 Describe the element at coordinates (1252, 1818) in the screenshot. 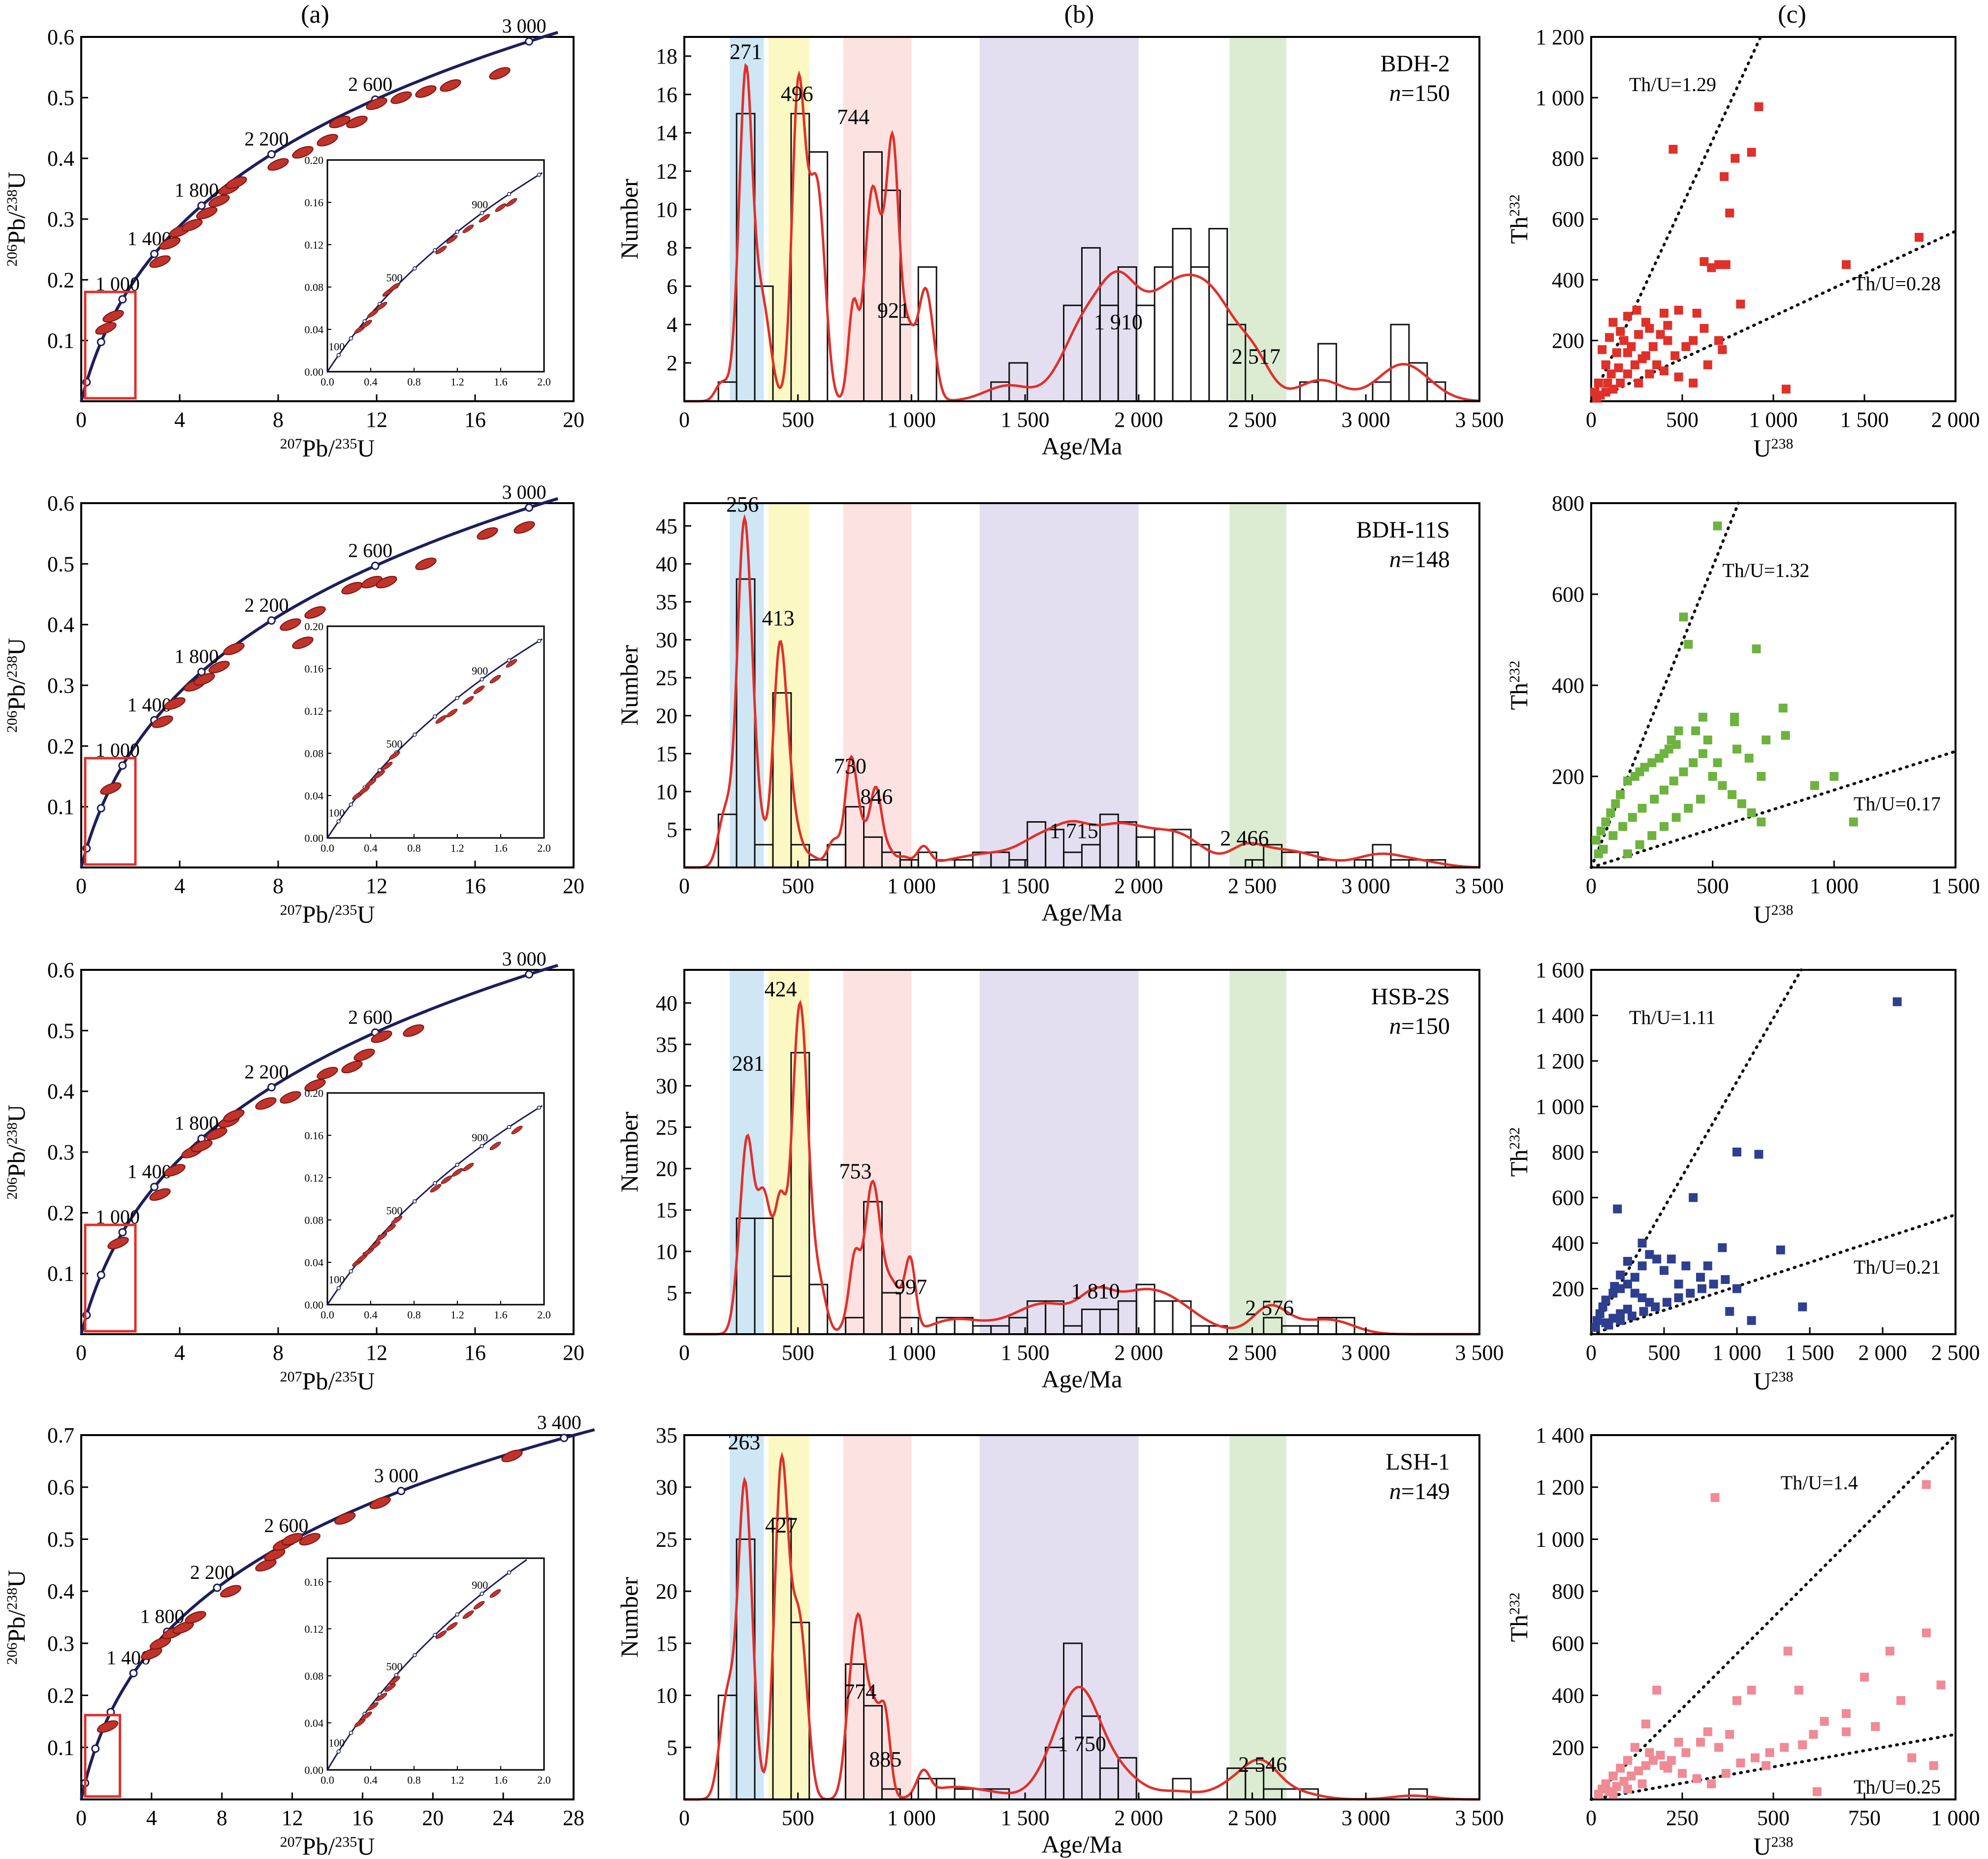

I see `x-tick-label: 2 500` at that location.